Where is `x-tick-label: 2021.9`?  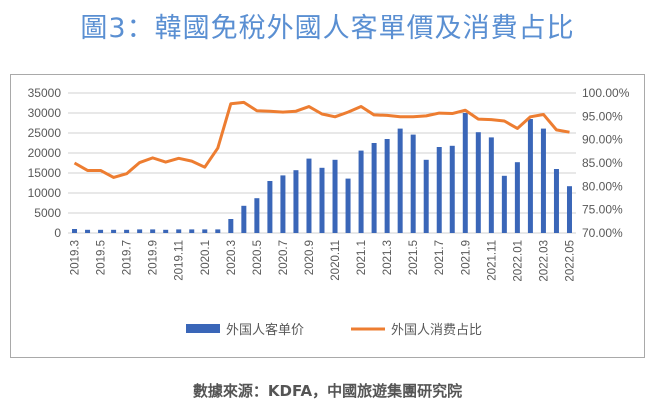
x-tick-label: 2021.9 is located at coordinates (466, 257).